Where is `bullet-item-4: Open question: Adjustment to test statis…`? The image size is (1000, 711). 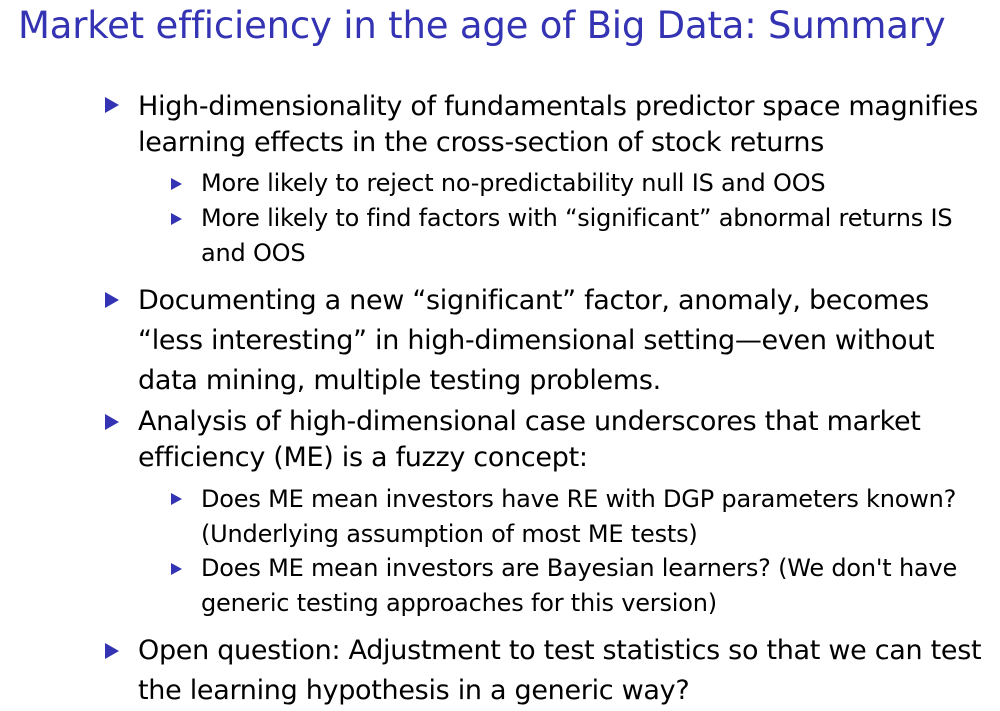 bullet-item-4: Open question: Adjustment to test statis… is located at coordinates (560, 670).